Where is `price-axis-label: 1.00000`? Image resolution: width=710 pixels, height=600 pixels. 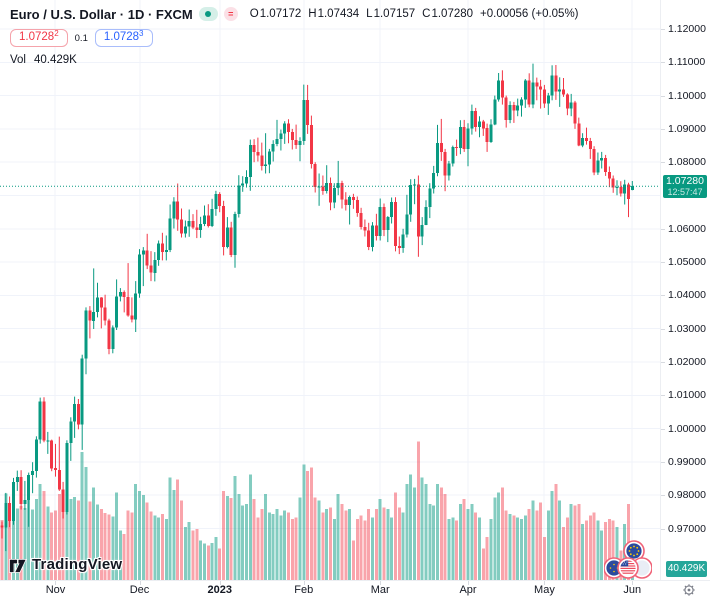 price-axis-label: 1.00000 is located at coordinates (687, 428).